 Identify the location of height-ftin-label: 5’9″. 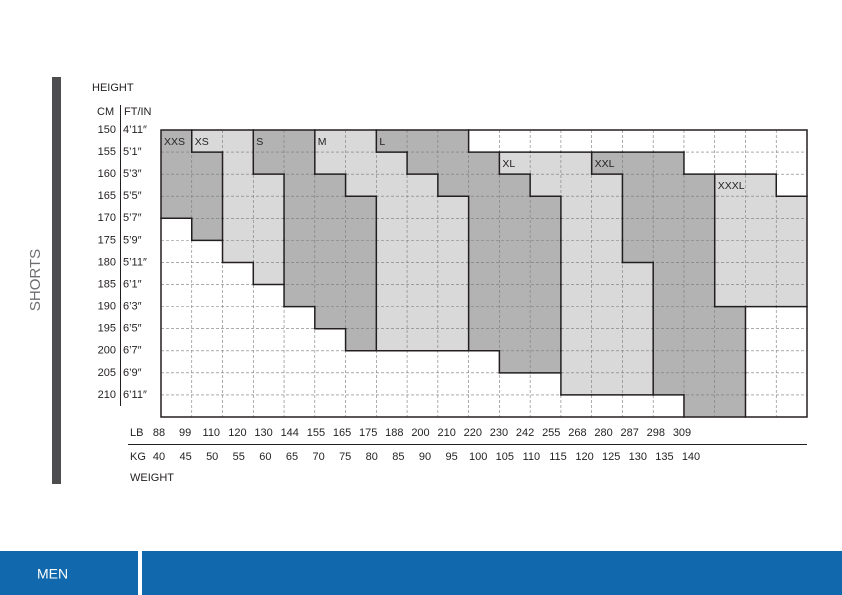
(132, 240).